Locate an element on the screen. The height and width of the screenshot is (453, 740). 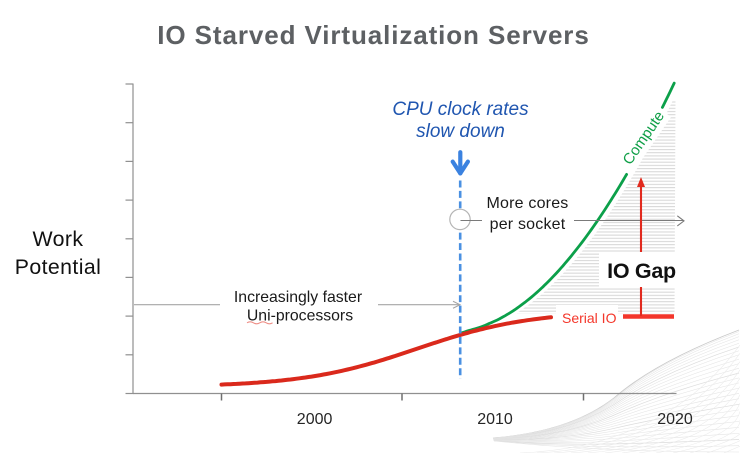
svg-text: More cores is located at coordinates (527, 203).